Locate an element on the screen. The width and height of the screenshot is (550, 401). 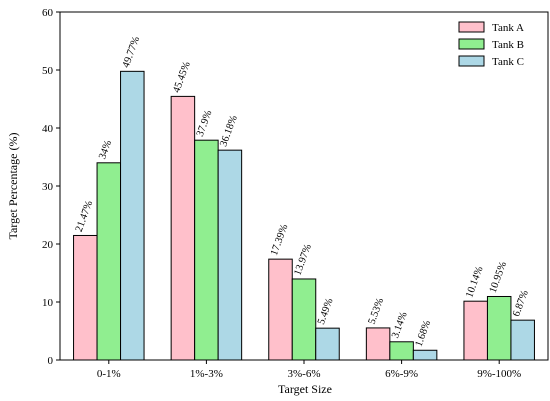
y-tick-label: 10 is located at coordinates (48, 303).